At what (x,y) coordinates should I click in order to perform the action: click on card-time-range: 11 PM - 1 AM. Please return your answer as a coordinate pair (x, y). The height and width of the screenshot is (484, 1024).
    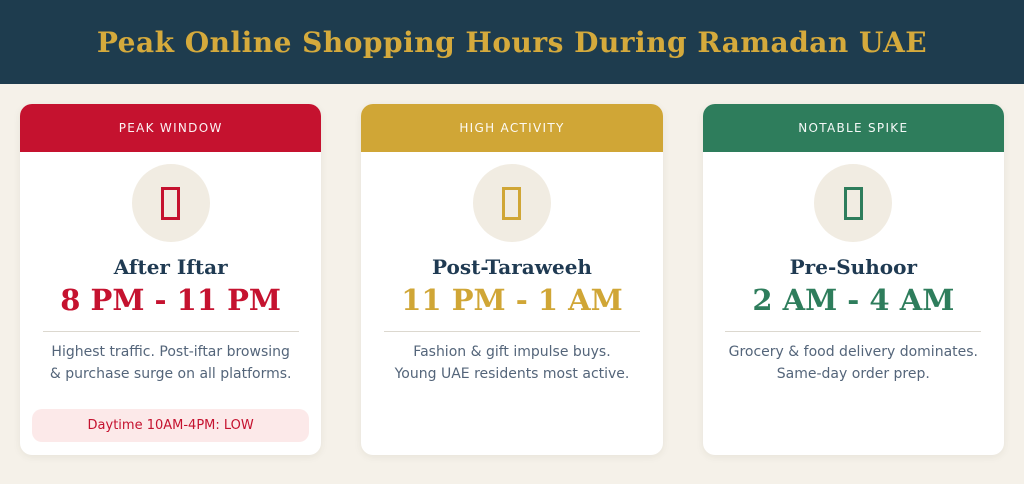
    Looking at the image, I should click on (512, 300).